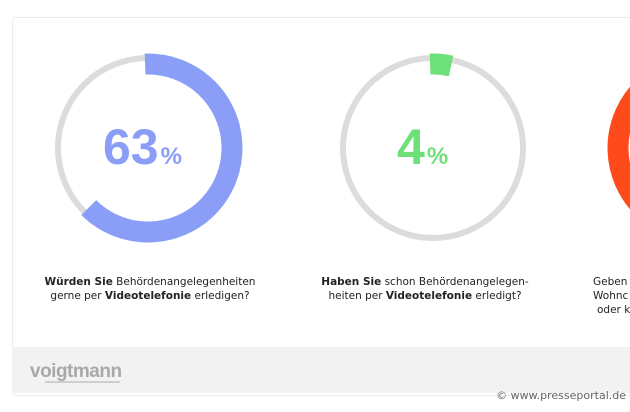 The width and height of the screenshot is (630, 412). What do you see at coordinates (321, 370) in the screenshot?
I see `footer-bar` at bounding box center [321, 370].